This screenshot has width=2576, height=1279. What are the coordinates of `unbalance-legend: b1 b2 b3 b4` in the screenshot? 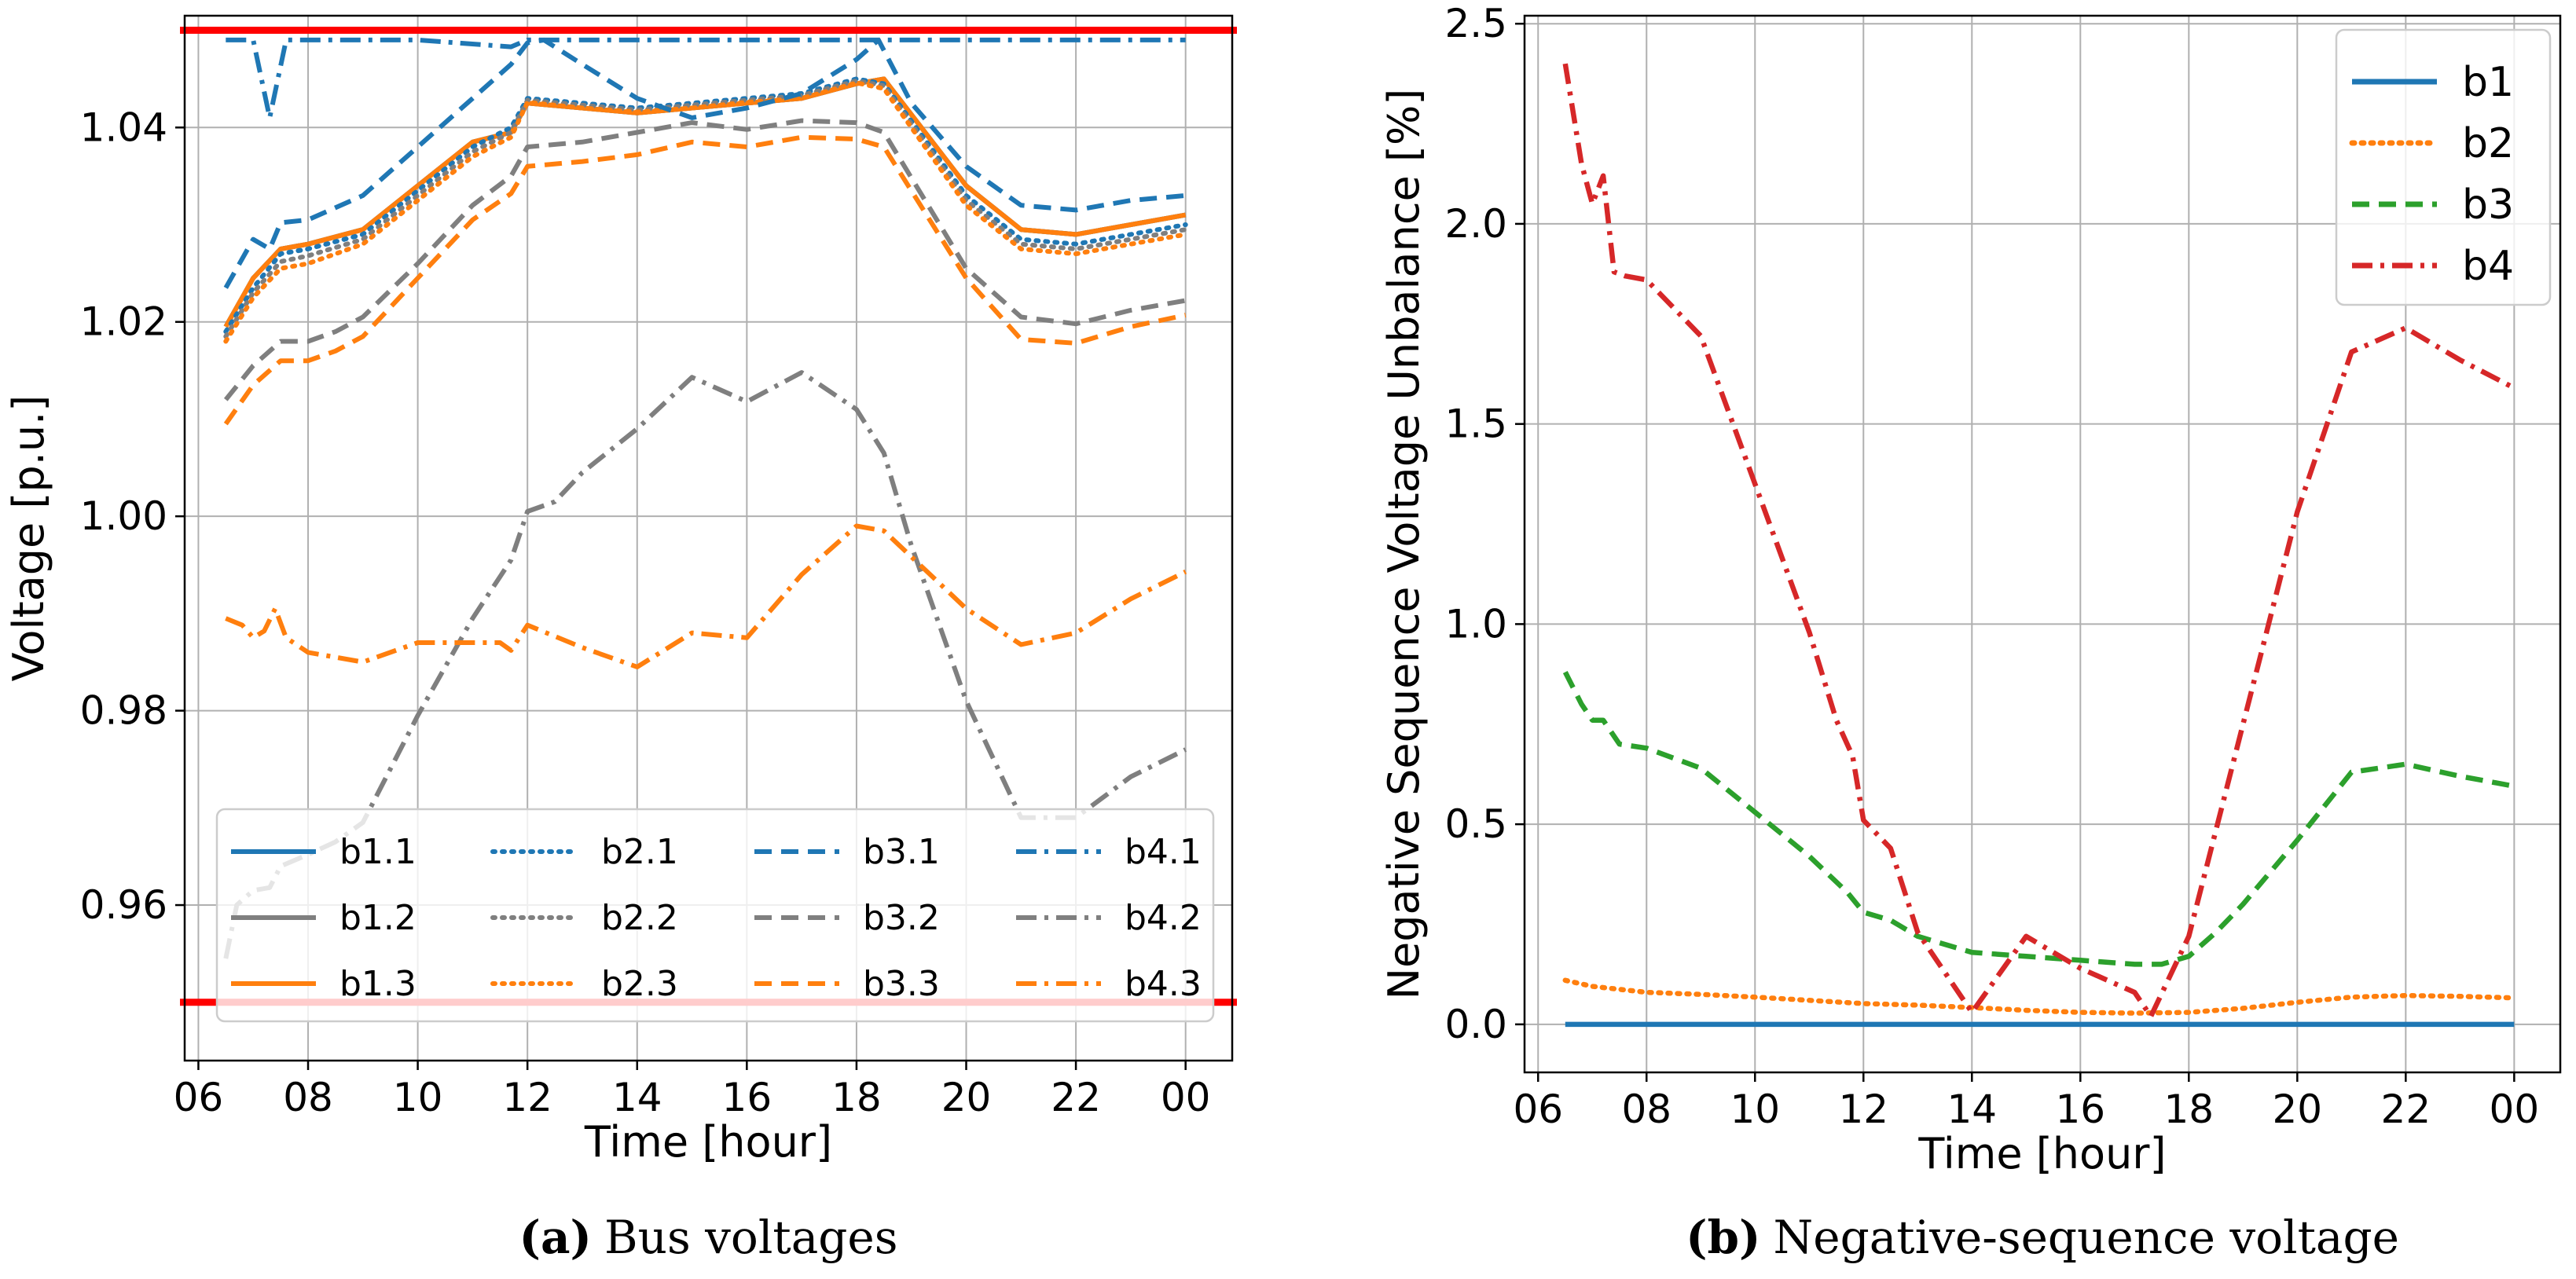 It's located at (2443, 167).